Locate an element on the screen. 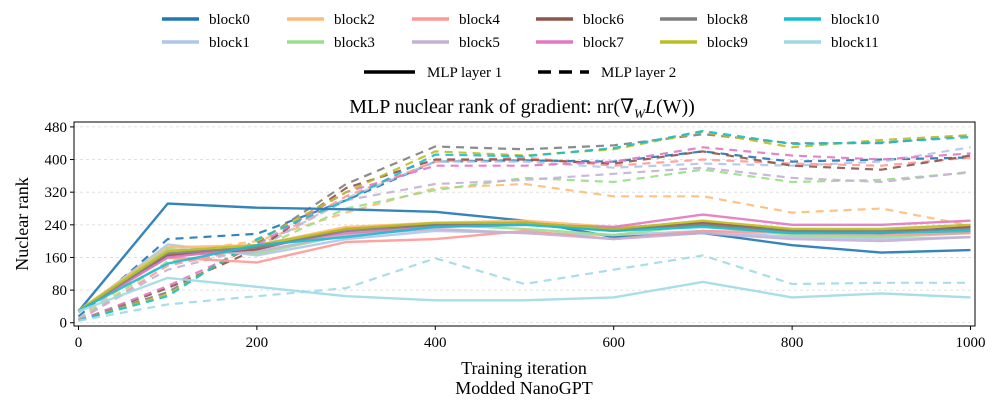 The height and width of the screenshot is (409, 996). x-tick-label: 800 is located at coordinates (792, 343).